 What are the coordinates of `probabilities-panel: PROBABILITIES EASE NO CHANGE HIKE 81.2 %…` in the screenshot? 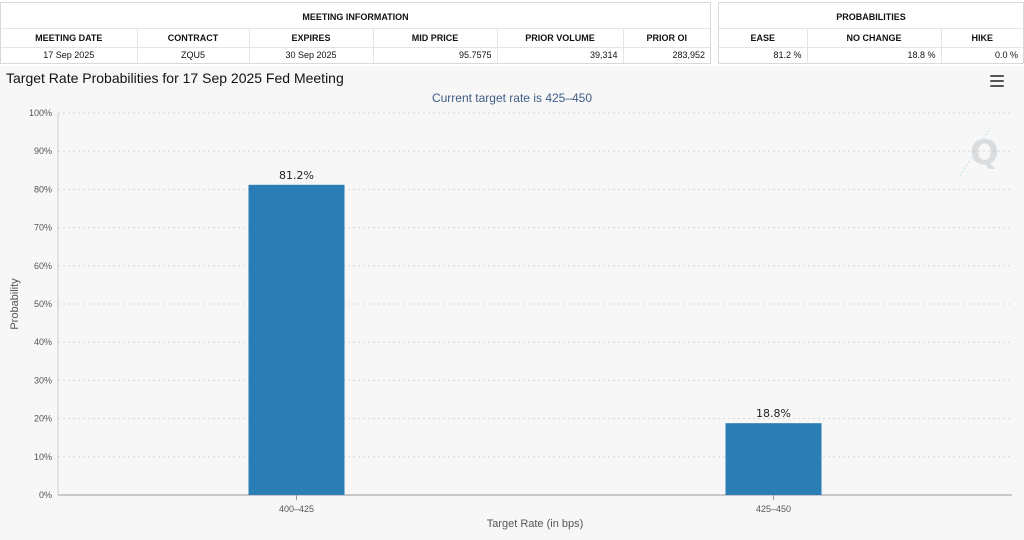 It's located at (871, 33).